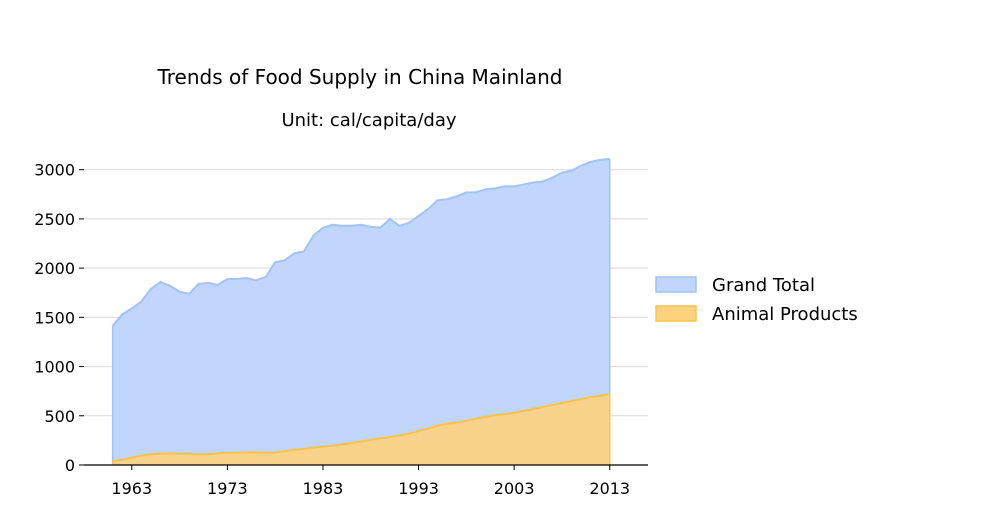 Image resolution: width=1008 pixels, height=518 pixels. What do you see at coordinates (763, 285) in the screenshot?
I see `legend-label-grand-total: Grand Total` at bounding box center [763, 285].